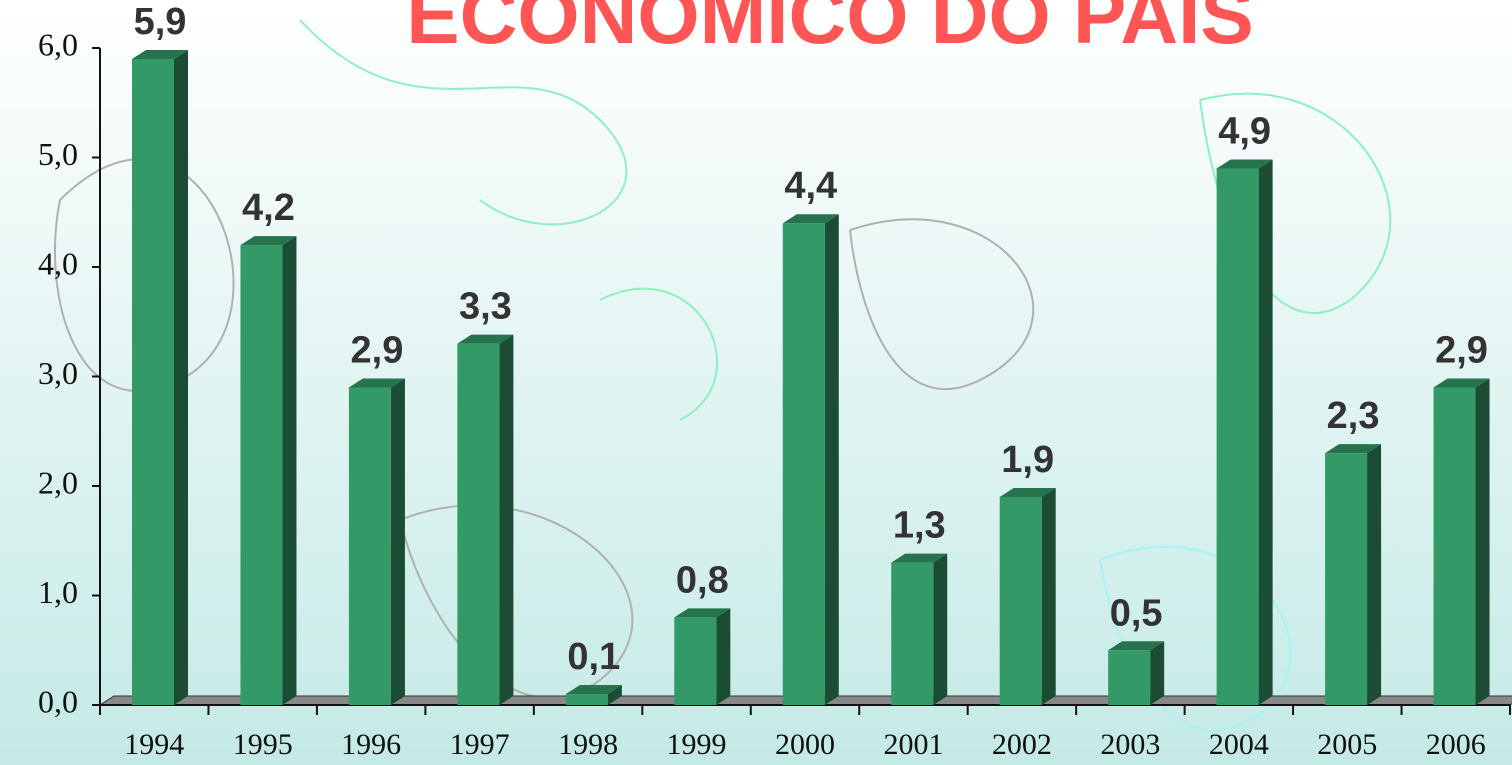  I want to click on value-label: 2,3, so click(1353, 416).